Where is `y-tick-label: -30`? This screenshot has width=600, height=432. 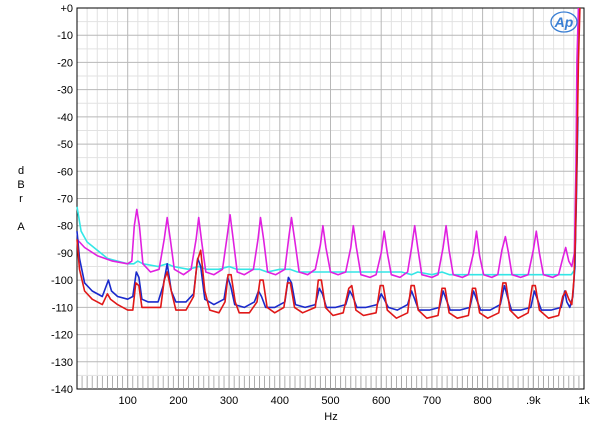
y-tick-label: -30 is located at coordinates (65, 91).